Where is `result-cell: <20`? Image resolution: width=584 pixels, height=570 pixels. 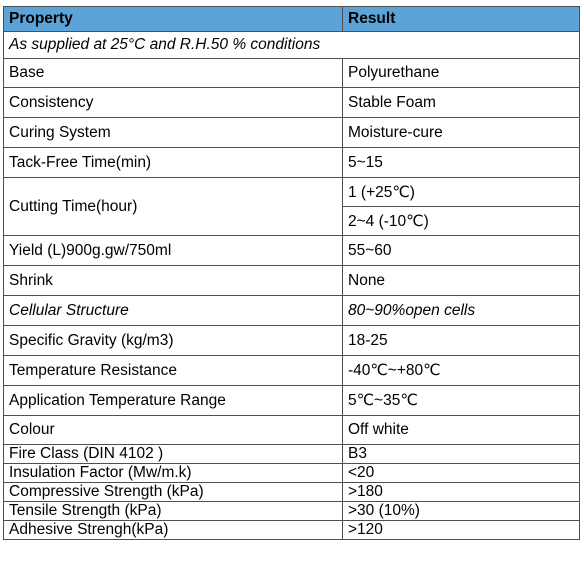
result-cell: <20 is located at coordinates (461, 473).